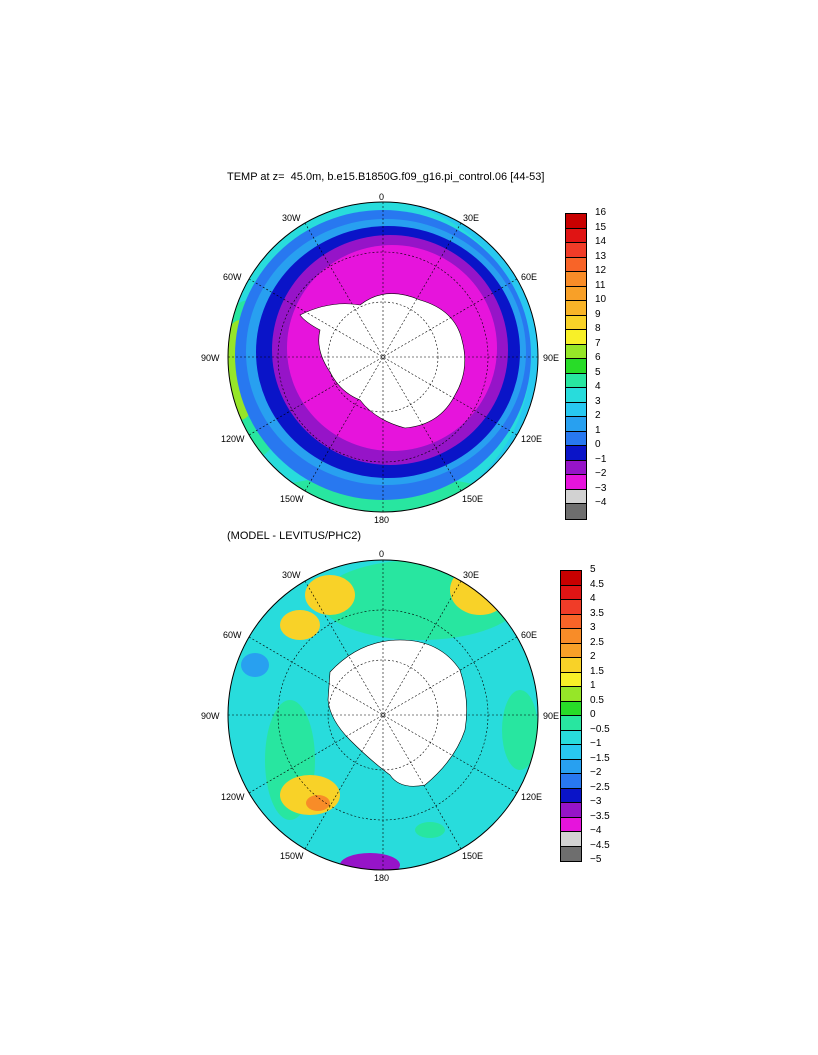 Image resolution: width=818 pixels, height=1055 pixels. I want to click on bottom-lon-120e: 120E, so click(532, 797).